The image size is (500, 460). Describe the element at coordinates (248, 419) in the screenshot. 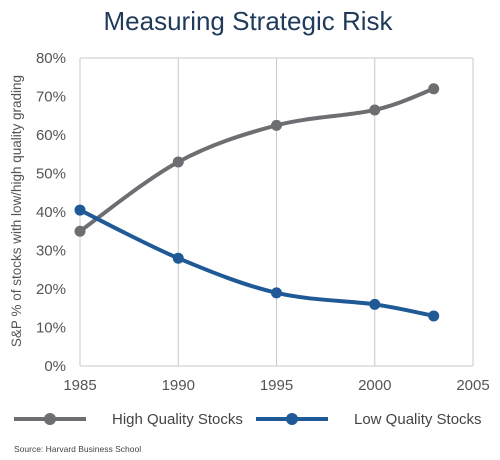

I see `legend: High Quality Stocks Low Quality Stocks` at that location.